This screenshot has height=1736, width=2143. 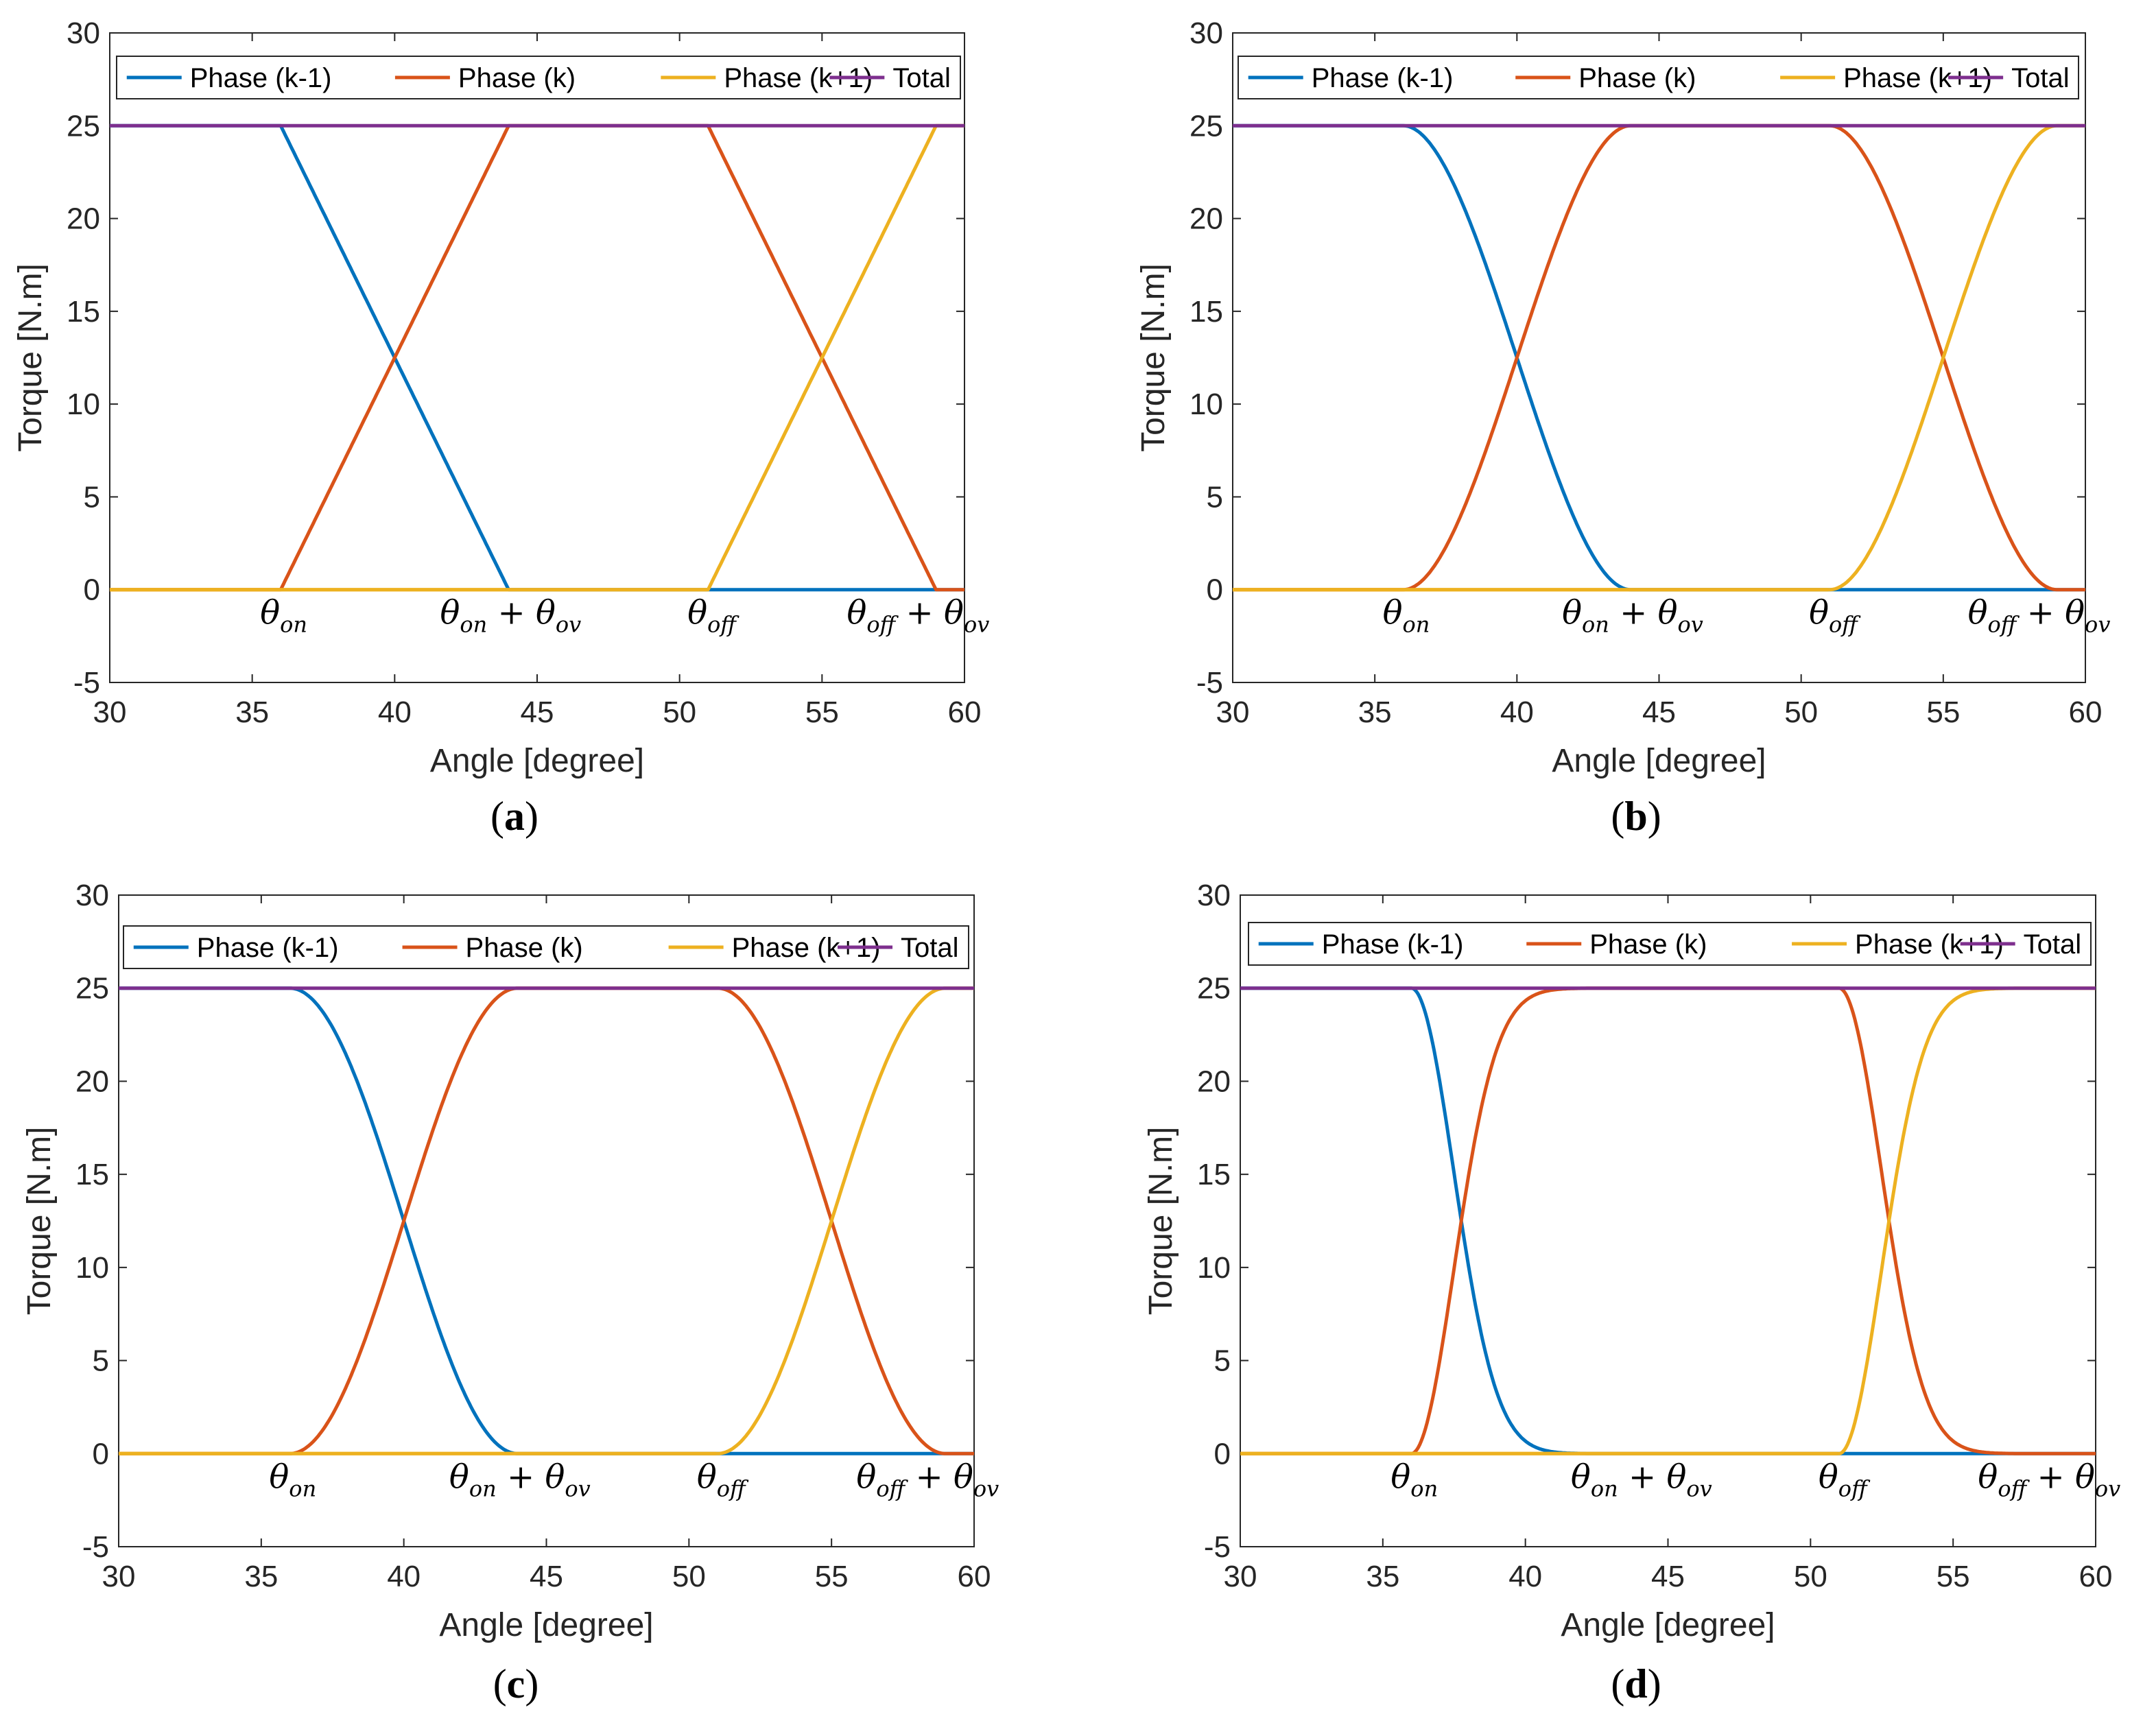 I want to click on panel-label: (b), so click(x=1636, y=817).